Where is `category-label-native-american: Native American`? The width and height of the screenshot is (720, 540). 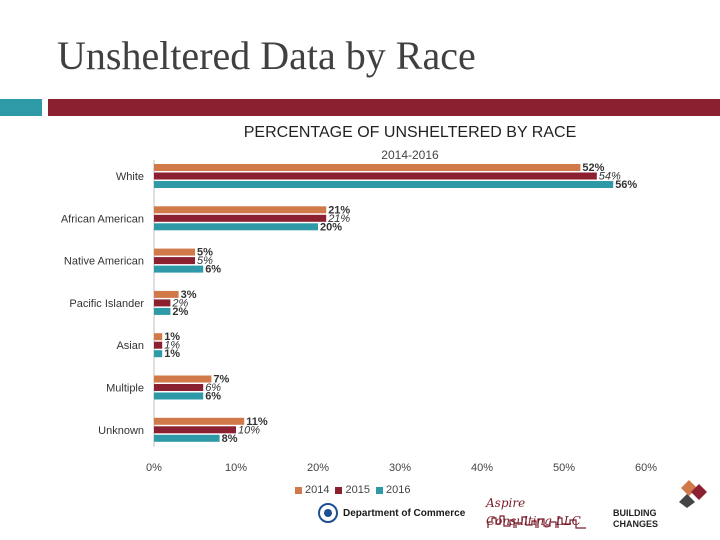 category-label-native-american: Native American is located at coordinates (104, 262).